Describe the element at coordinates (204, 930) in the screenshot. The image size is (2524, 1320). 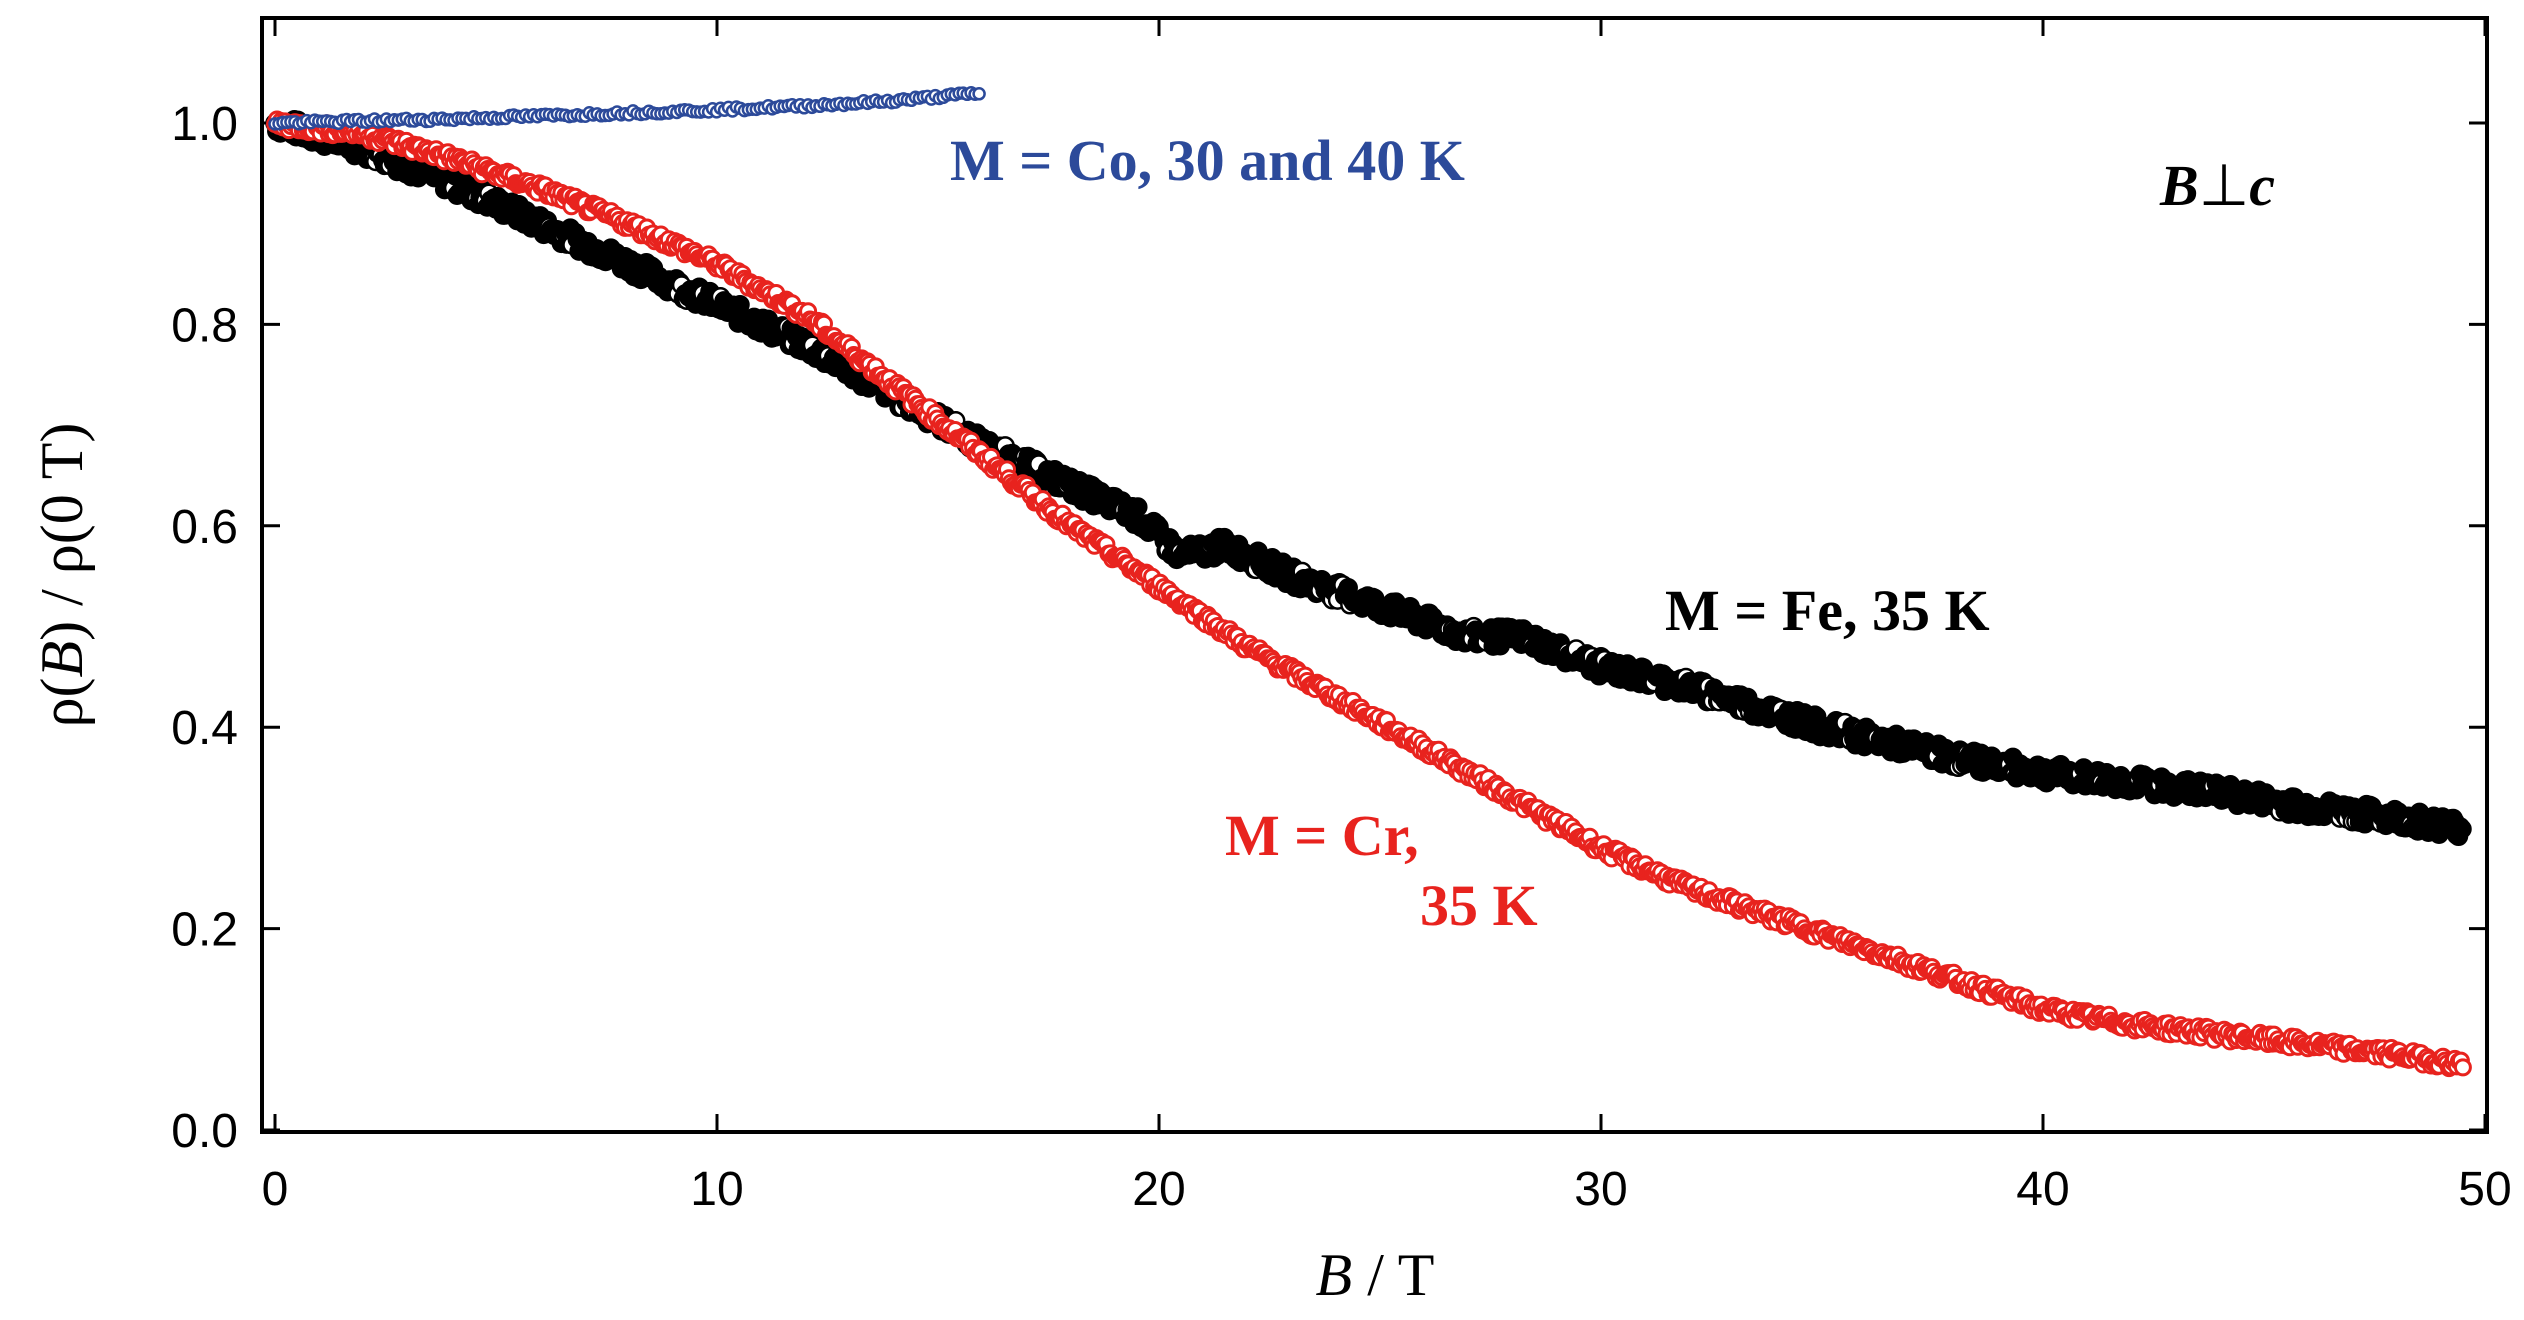
I see `y-tick-label: 0.2` at that location.